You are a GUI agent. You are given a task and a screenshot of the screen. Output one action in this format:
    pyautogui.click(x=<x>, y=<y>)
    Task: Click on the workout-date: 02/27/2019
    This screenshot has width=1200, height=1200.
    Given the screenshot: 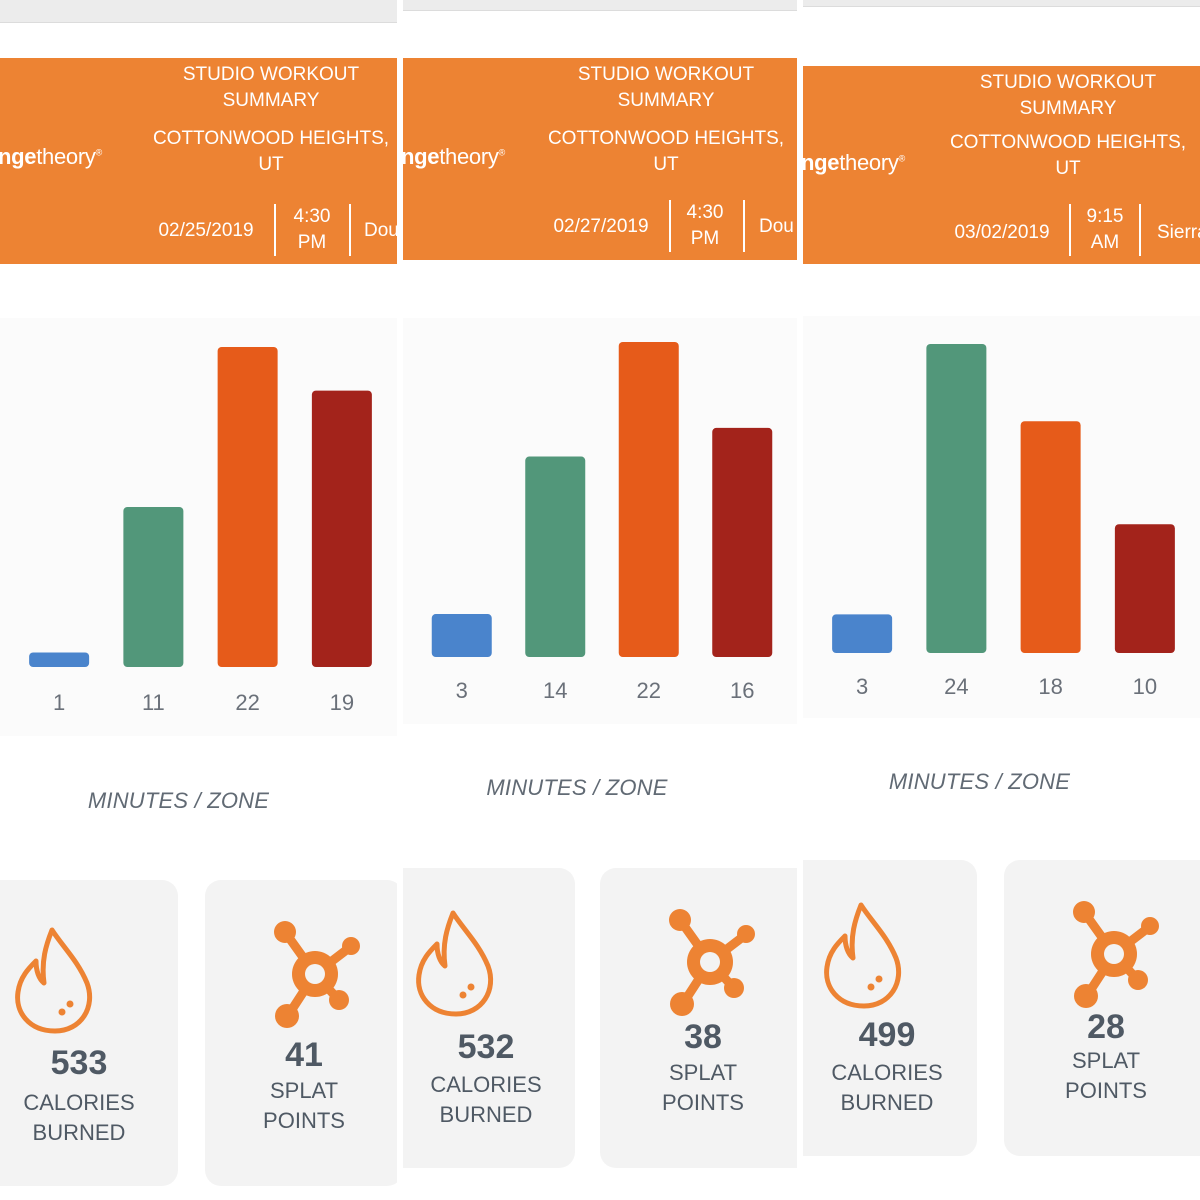 What is the action you would take?
    pyautogui.click(x=601, y=226)
    